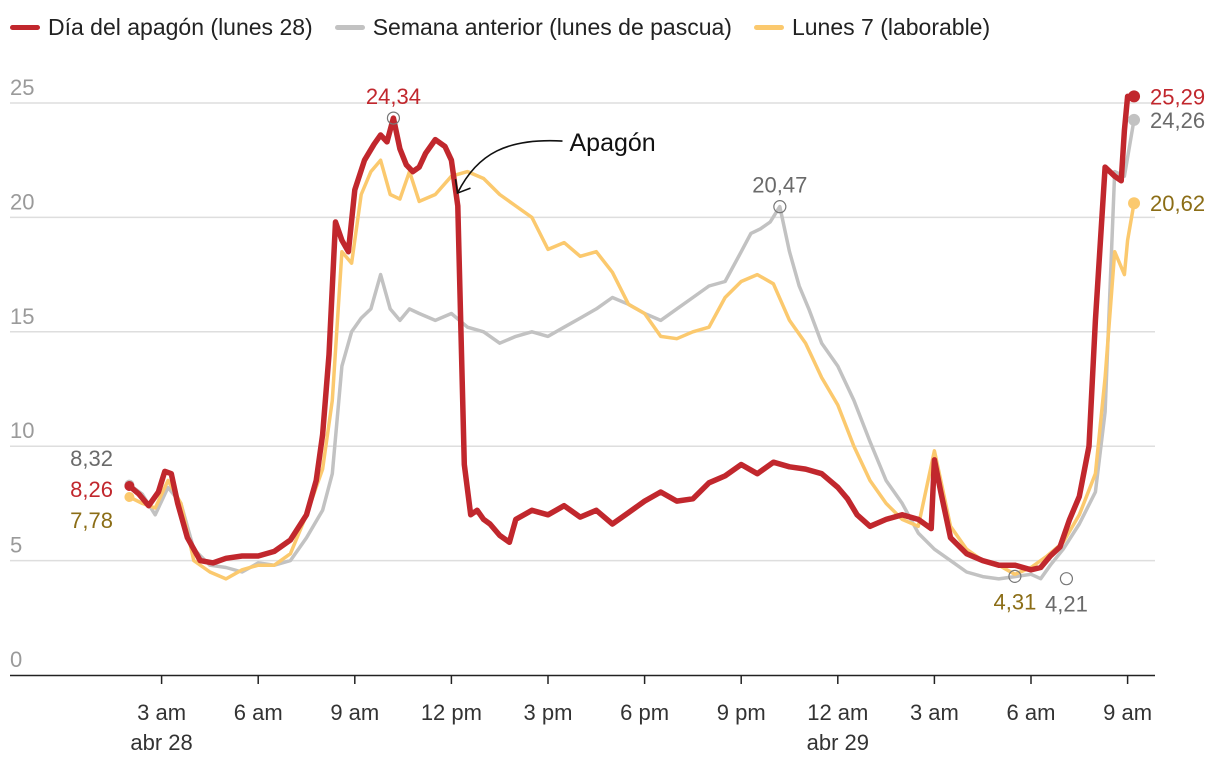 This screenshot has width=1220, height=766. Describe the element at coordinates (1031, 712) in the screenshot. I see `x-tick-label-9: 6 am` at that location.